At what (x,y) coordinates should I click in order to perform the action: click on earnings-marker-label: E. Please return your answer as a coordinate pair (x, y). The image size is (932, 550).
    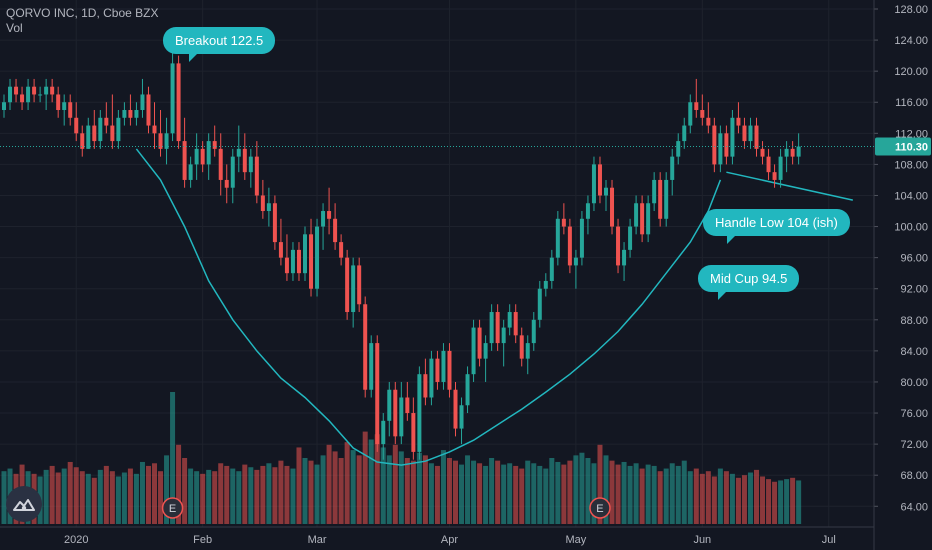
    Looking at the image, I should click on (599, 509).